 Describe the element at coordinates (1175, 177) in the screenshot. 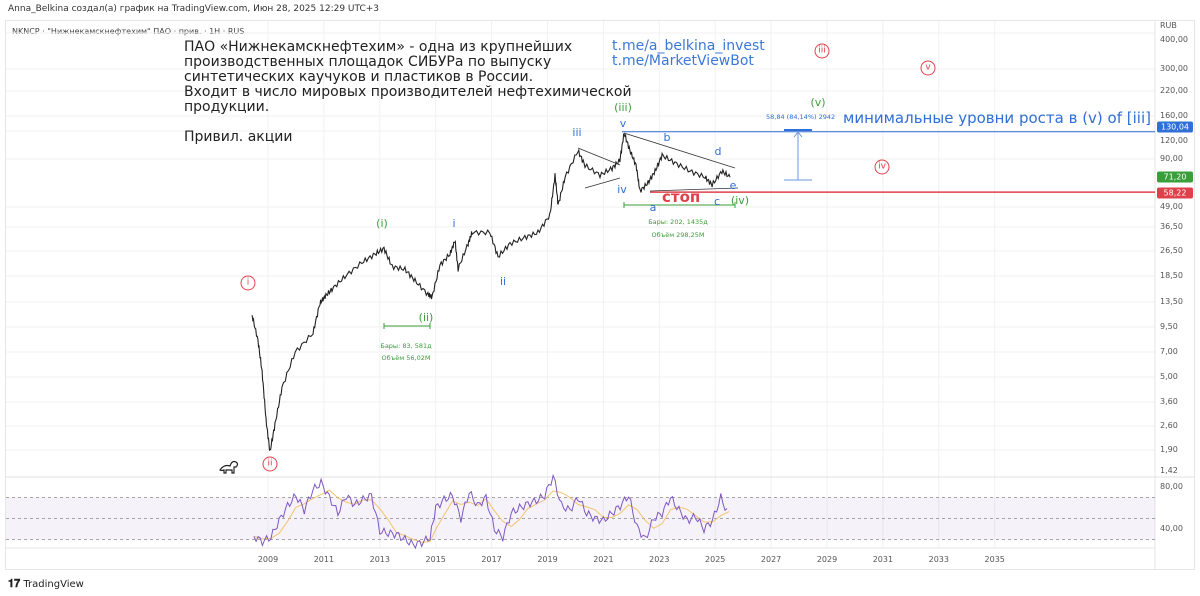

I see `last-price-tag: 71,20` at that location.